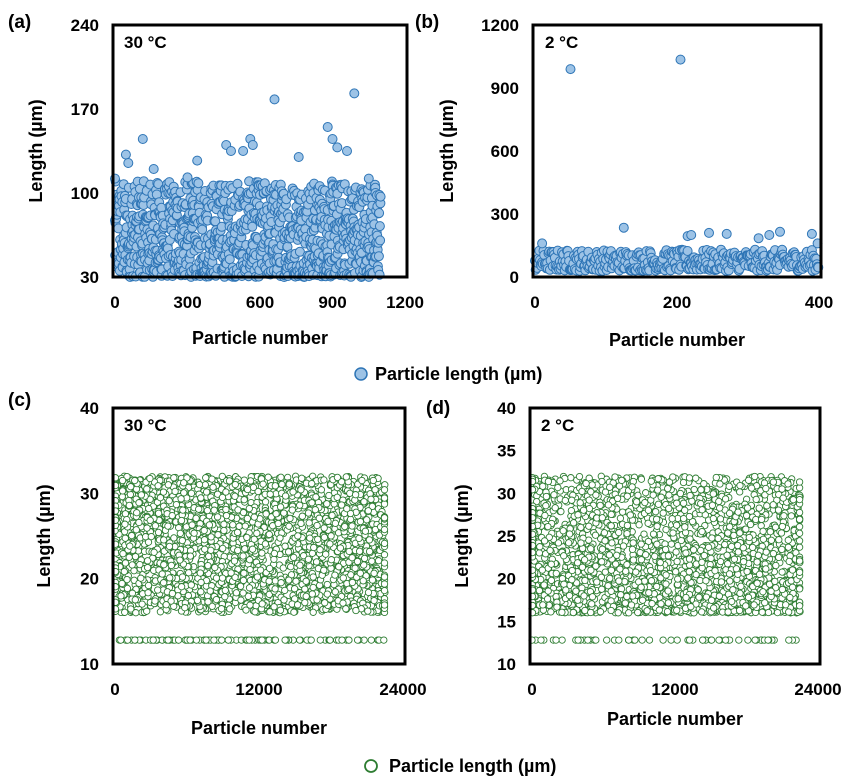  What do you see at coordinates (258, 689) in the screenshot?
I see `x-tick-label: 12000` at bounding box center [258, 689].